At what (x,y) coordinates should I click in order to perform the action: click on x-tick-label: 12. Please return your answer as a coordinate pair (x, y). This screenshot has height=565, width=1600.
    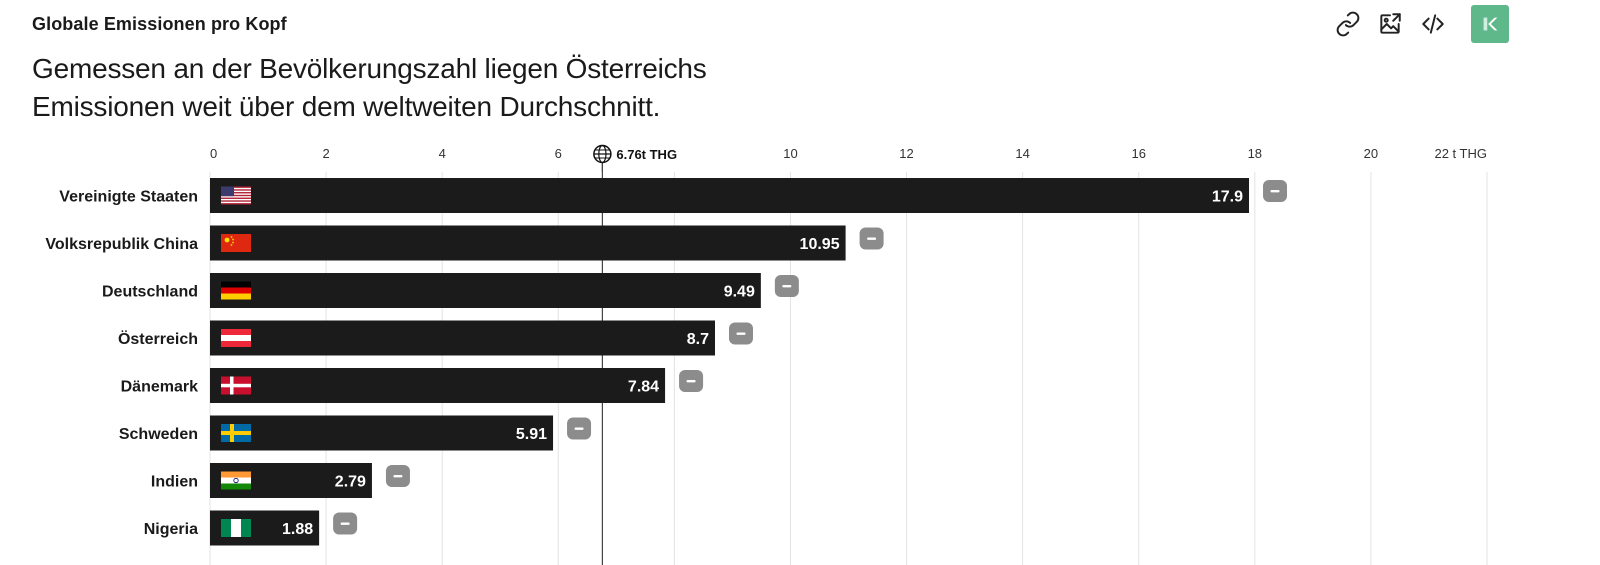
    Looking at the image, I should click on (906, 153).